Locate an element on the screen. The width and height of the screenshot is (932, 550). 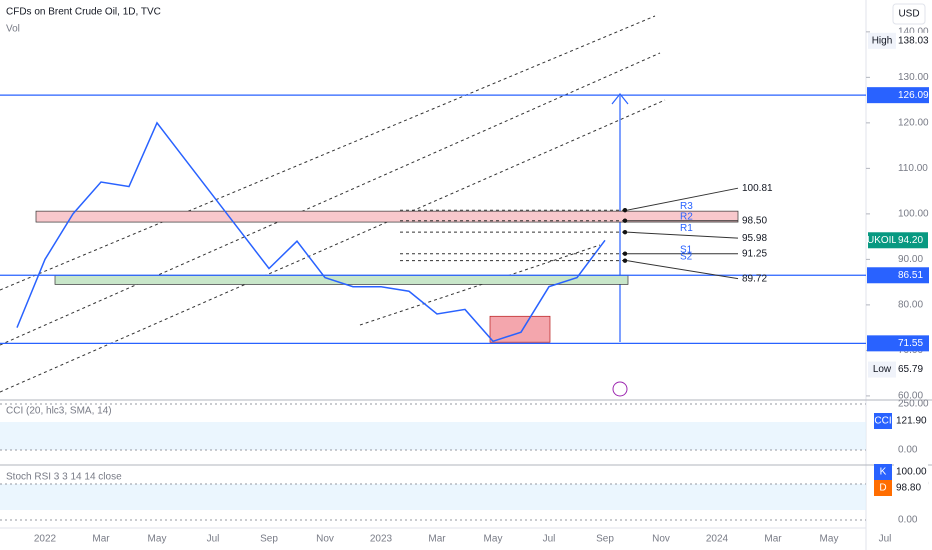
pivot-name: S1 is located at coordinates (686, 249).